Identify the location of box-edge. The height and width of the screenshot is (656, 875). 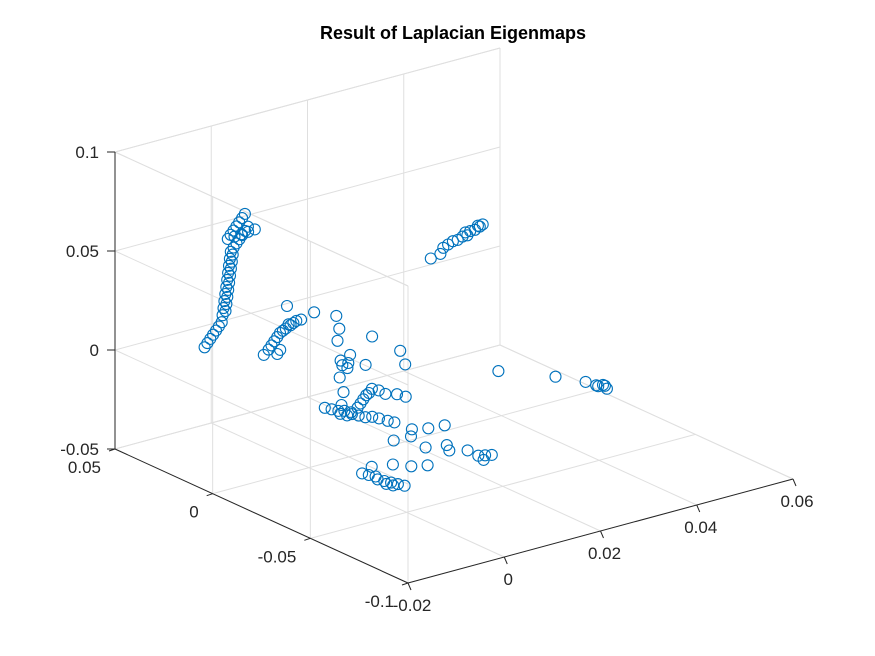
(261, 219).